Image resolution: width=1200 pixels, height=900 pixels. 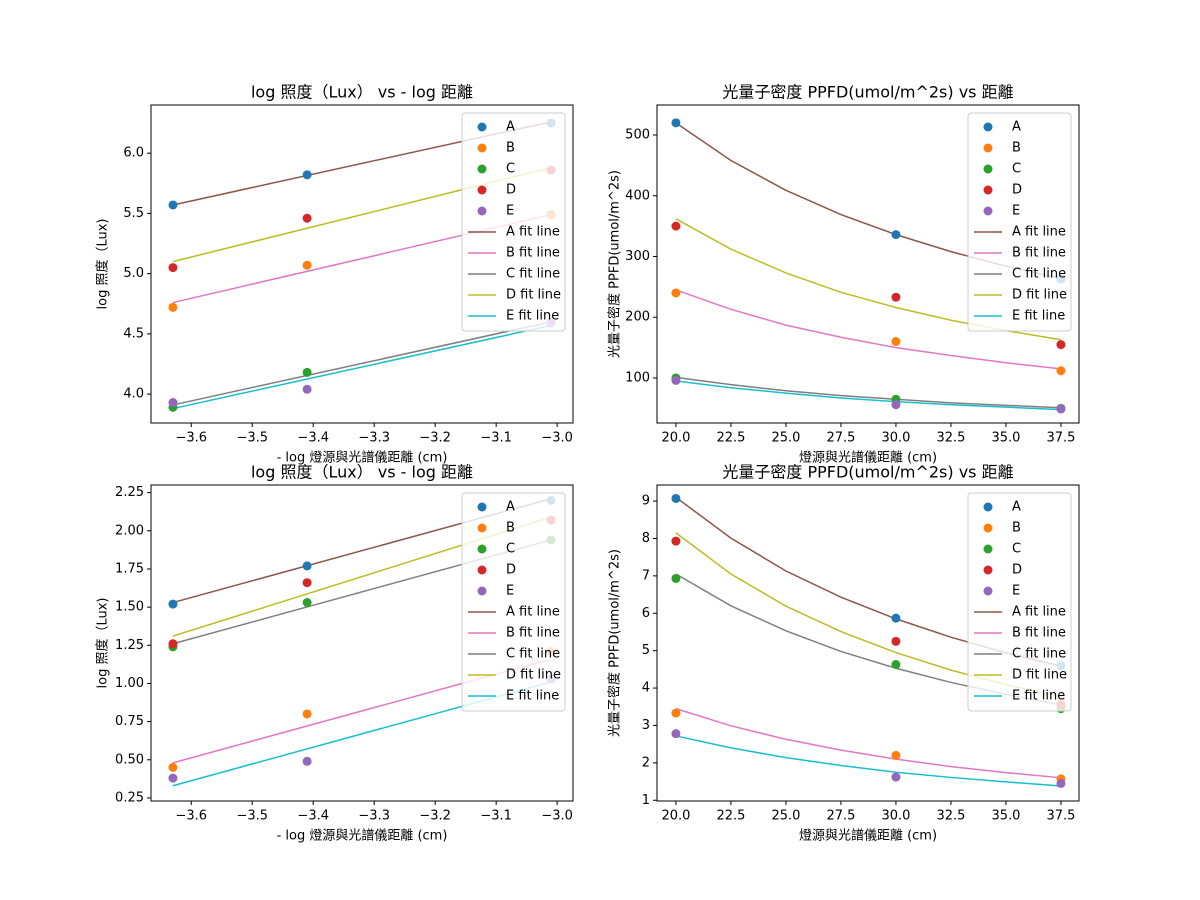 I want to click on y-axis-label: log 照度（Lux), so click(x=103, y=264).